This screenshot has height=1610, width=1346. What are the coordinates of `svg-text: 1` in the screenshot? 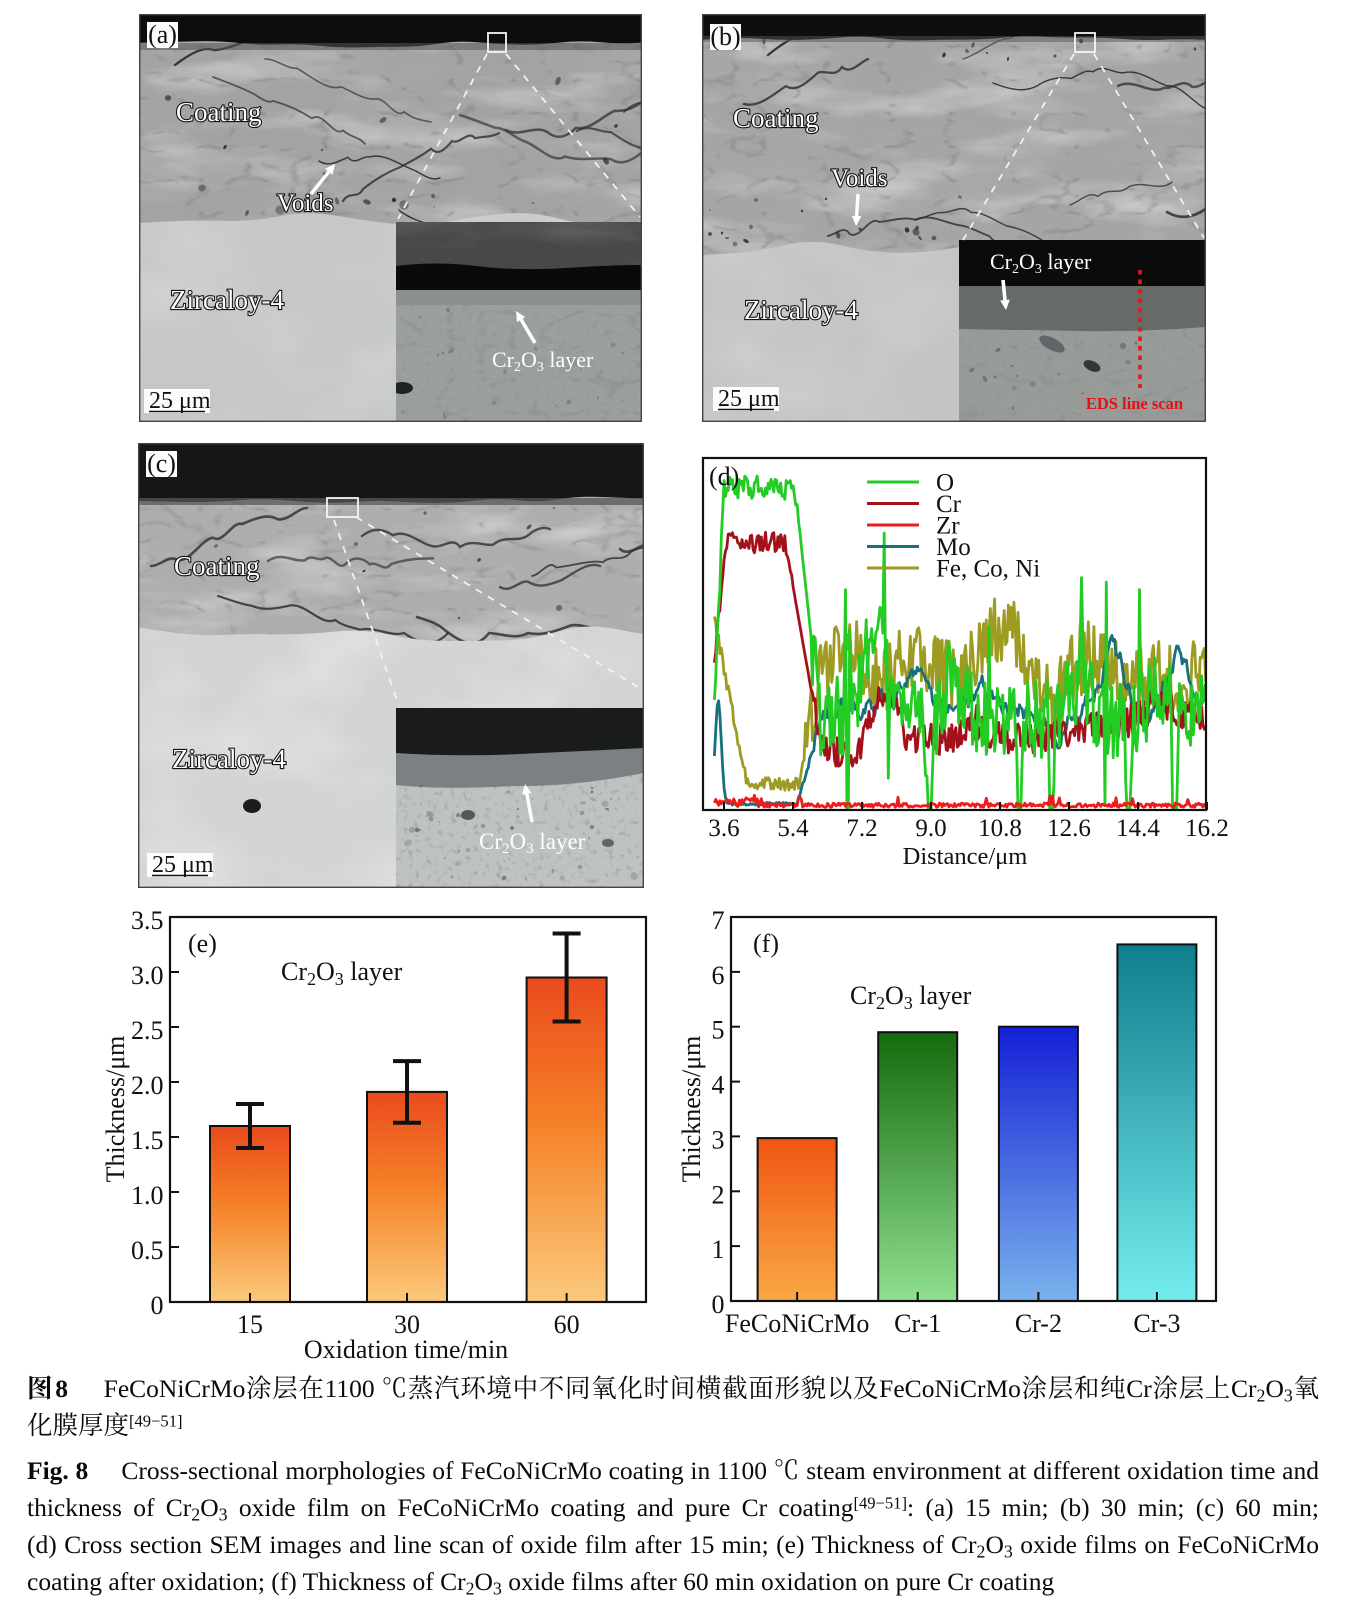 It's located at (718, 1249).